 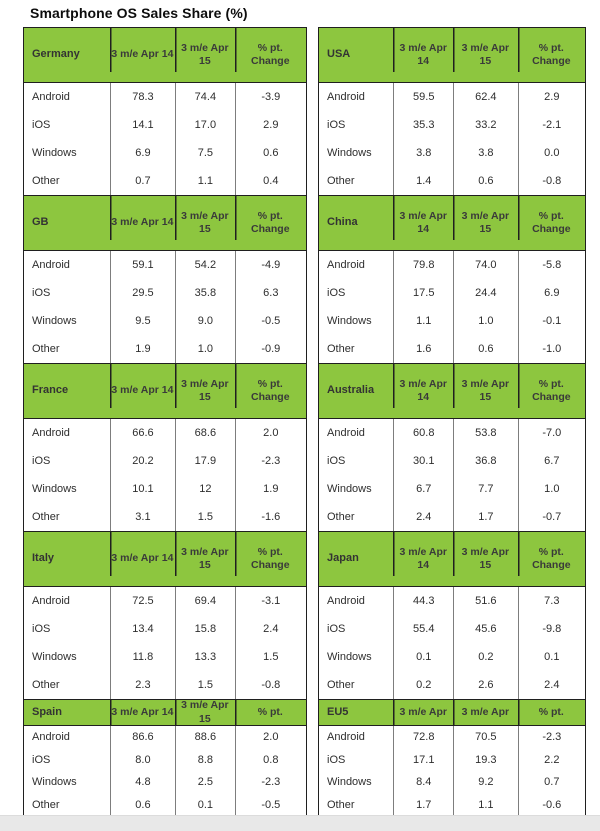 I want to click on table-row: iOS 8.0 8.8 0.8, so click(x=165, y=759).